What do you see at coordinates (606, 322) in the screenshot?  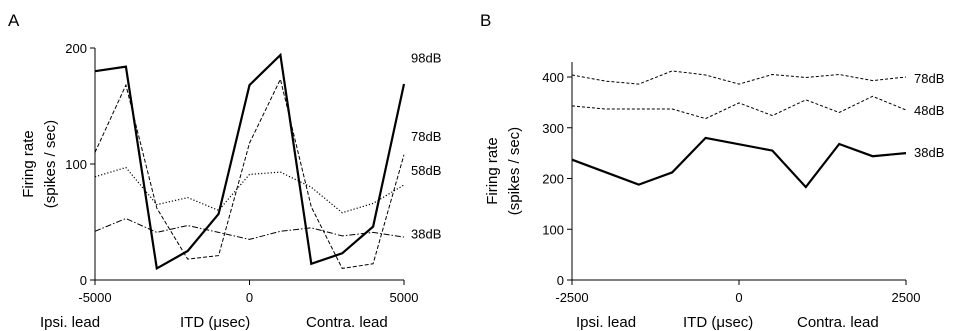 I see `x-label-left-b: Ipsi. lead` at bounding box center [606, 322].